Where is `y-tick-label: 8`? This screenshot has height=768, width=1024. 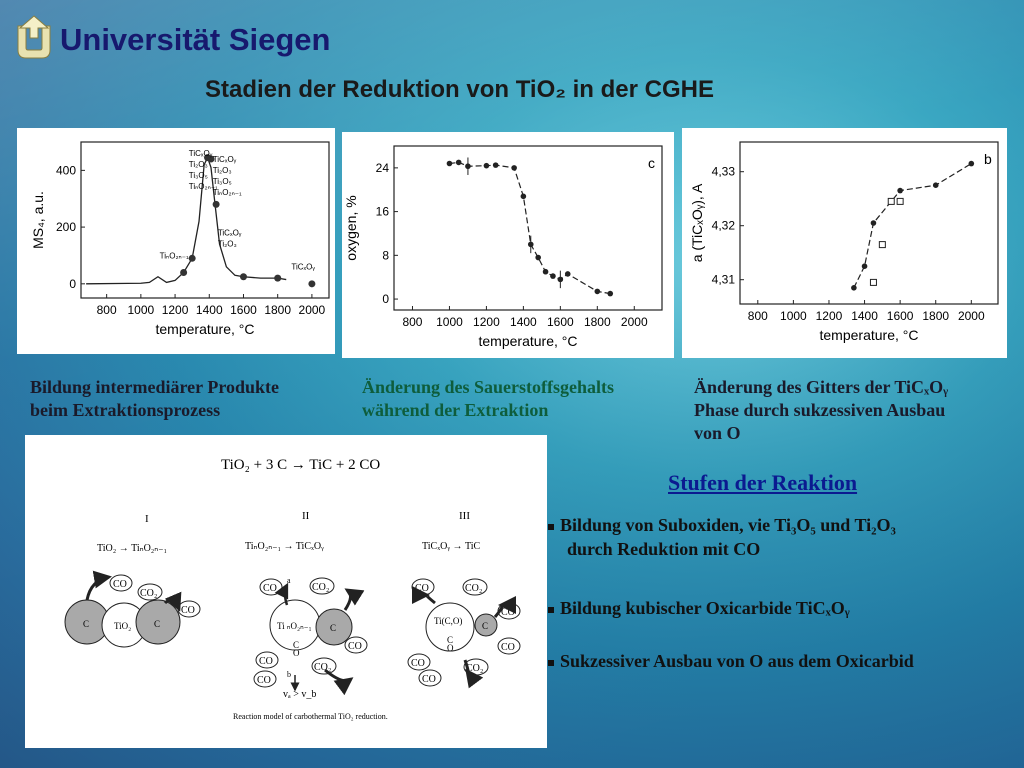 y-tick-label: 8 is located at coordinates (385, 255).